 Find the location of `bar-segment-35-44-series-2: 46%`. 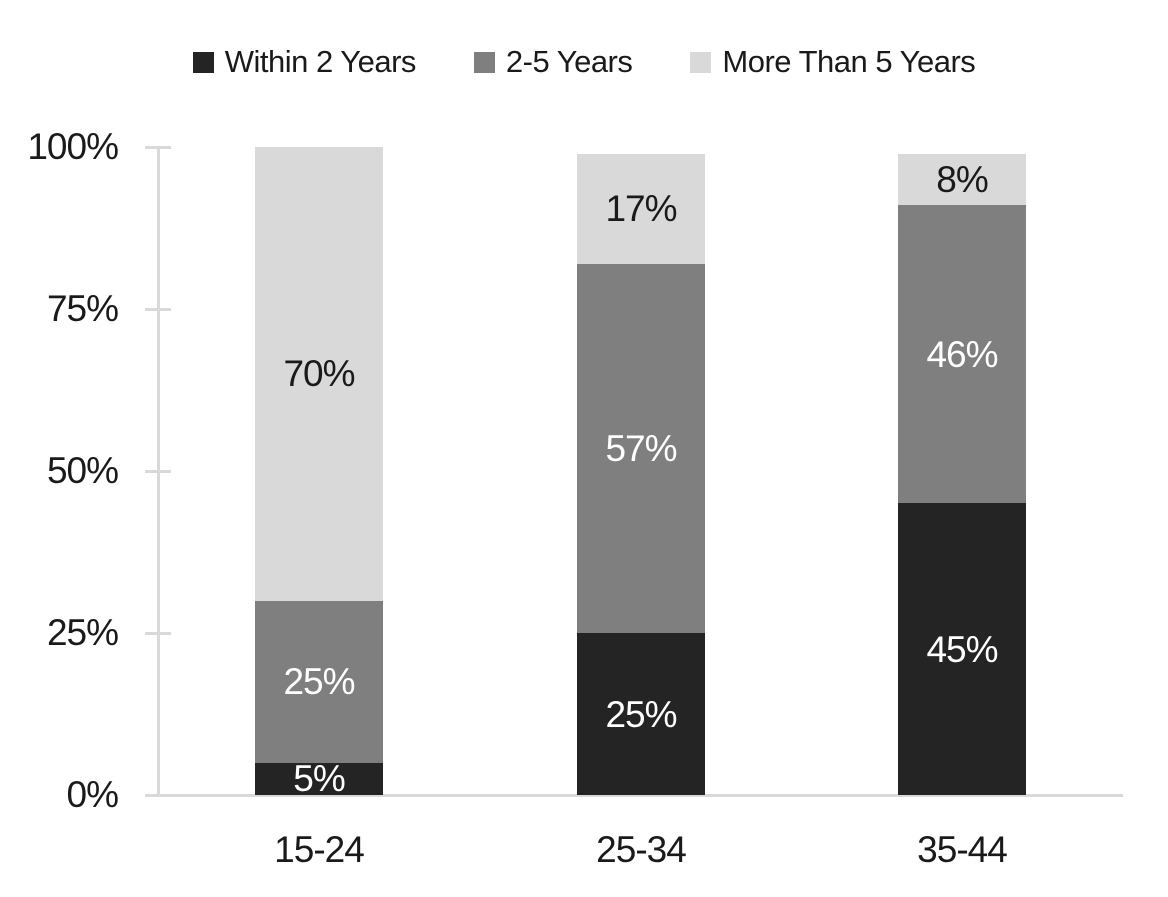

bar-segment-35-44-series-2: 46% is located at coordinates (962, 354).